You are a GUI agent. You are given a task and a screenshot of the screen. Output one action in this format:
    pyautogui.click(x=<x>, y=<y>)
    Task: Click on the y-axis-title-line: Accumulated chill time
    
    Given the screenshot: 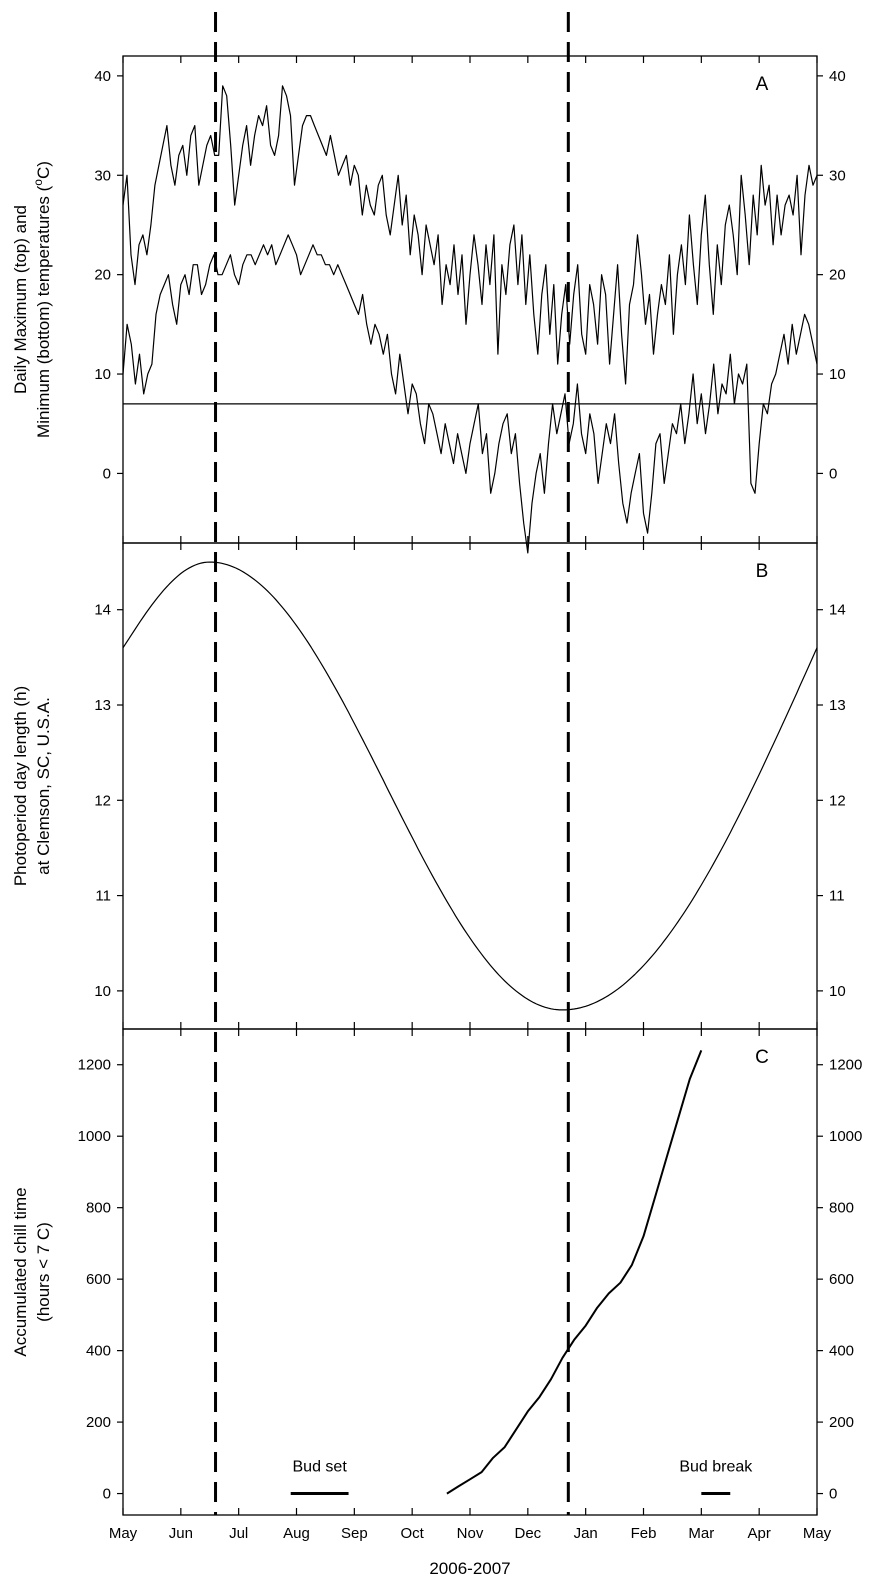 What is the action you would take?
    pyautogui.click(x=20, y=1271)
    